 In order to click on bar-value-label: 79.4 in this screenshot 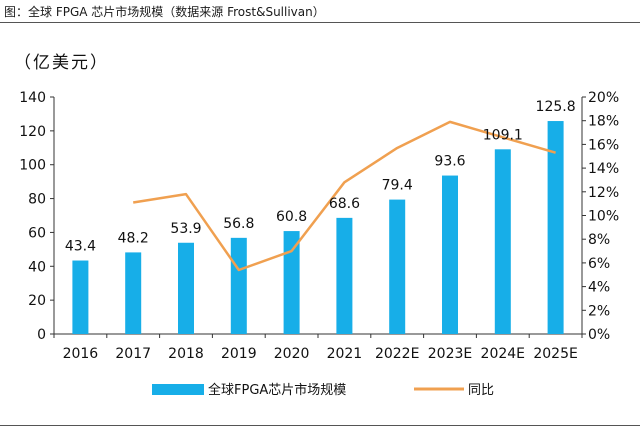, I will do `click(397, 186)`.